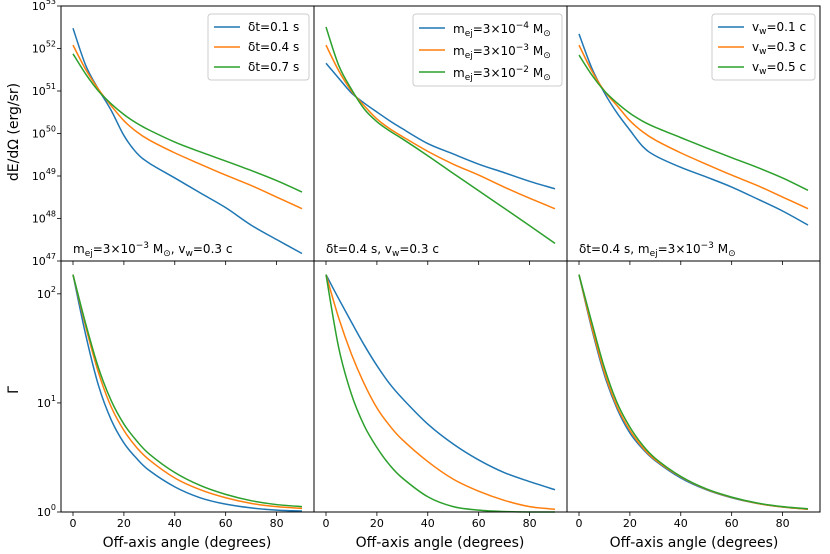 The image size is (830, 554). I want to click on legend-label-0: δt=0.1 s, so click(273, 27).